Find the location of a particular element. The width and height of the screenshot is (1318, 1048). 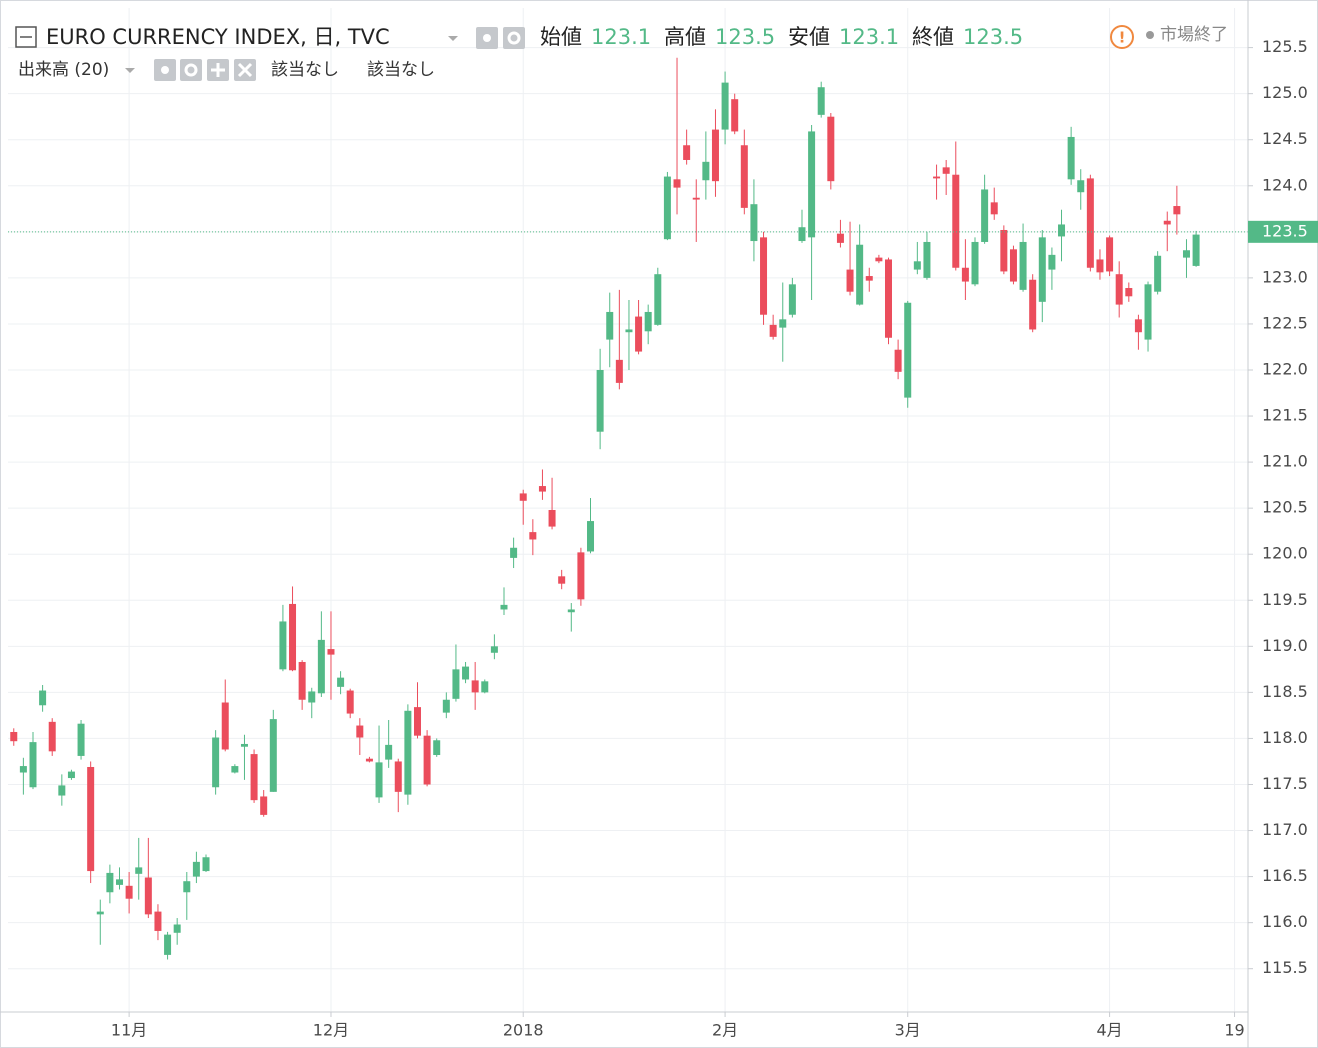

ohlc-label: 安値 is located at coordinates (809, 37).